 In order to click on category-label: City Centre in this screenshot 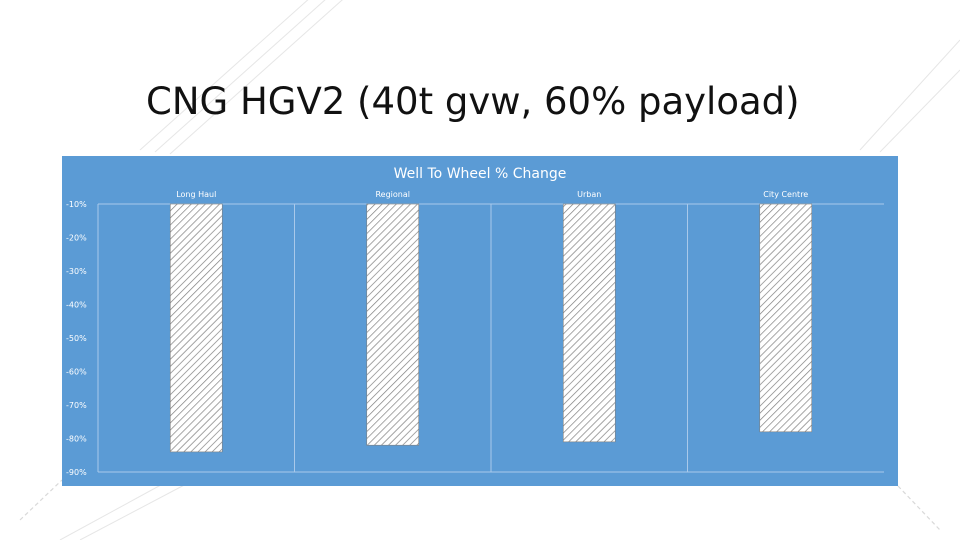, I will do `click(785, 194)`.